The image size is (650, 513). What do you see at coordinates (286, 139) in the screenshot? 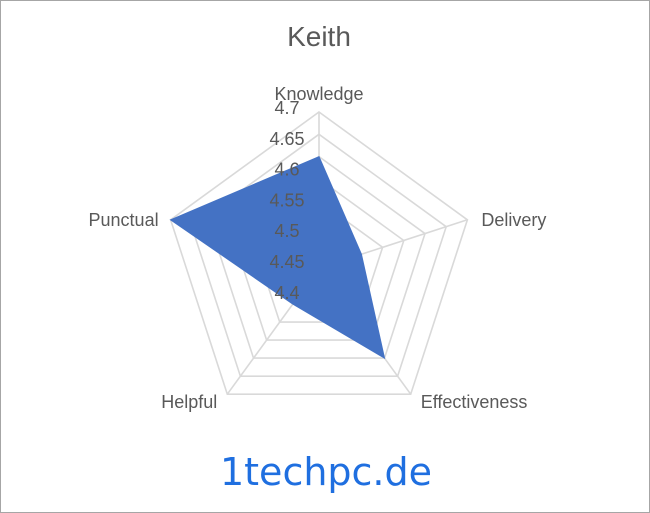
I see `tick-label: 4.65` at bounding box center [286, 139].